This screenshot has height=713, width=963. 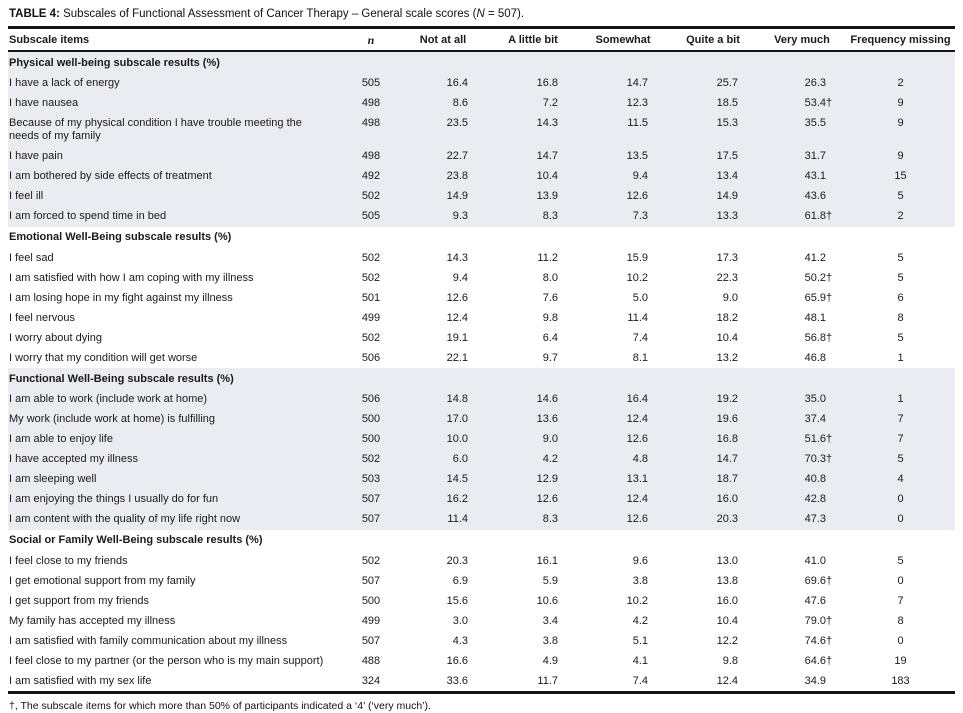 What do you see at coordinates (443, 103) in the screenshot?
I see `value-cell: 8.6` at bounding box center [443, 103].